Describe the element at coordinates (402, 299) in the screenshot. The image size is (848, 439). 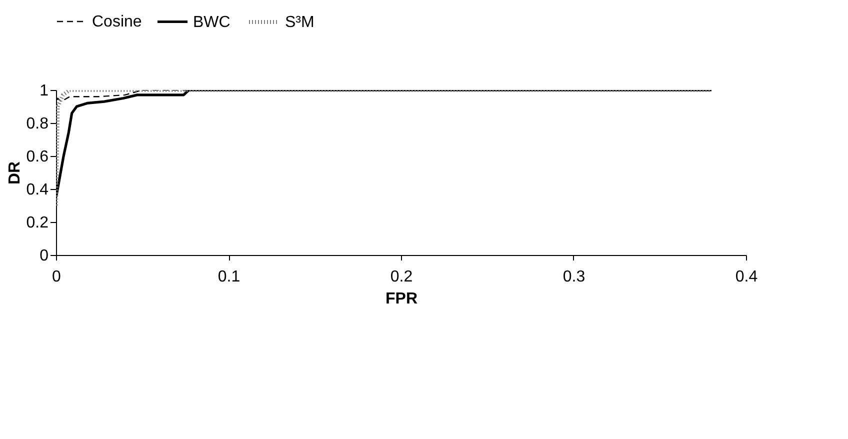
I see `x-axis-title: FPR` at that location.